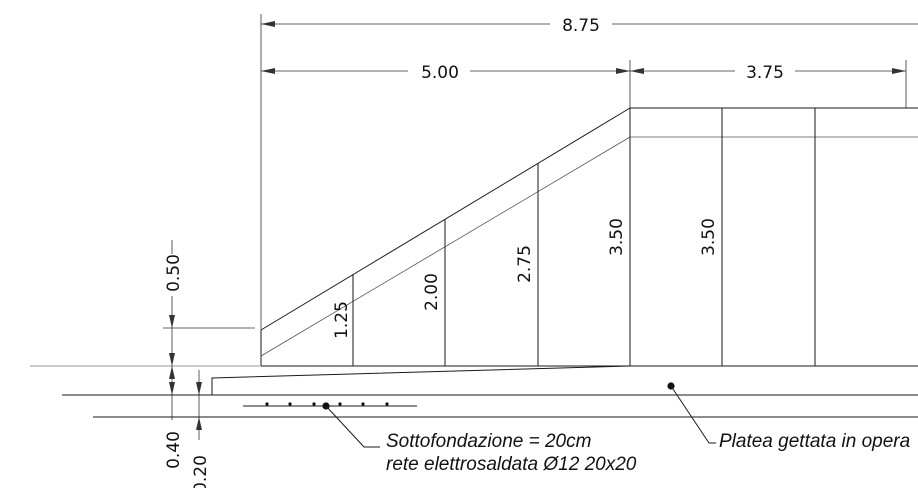  Describe the element at coordinates (209, 317) in the screenshot. I see `dimension-first-step: 0.50` at that location.